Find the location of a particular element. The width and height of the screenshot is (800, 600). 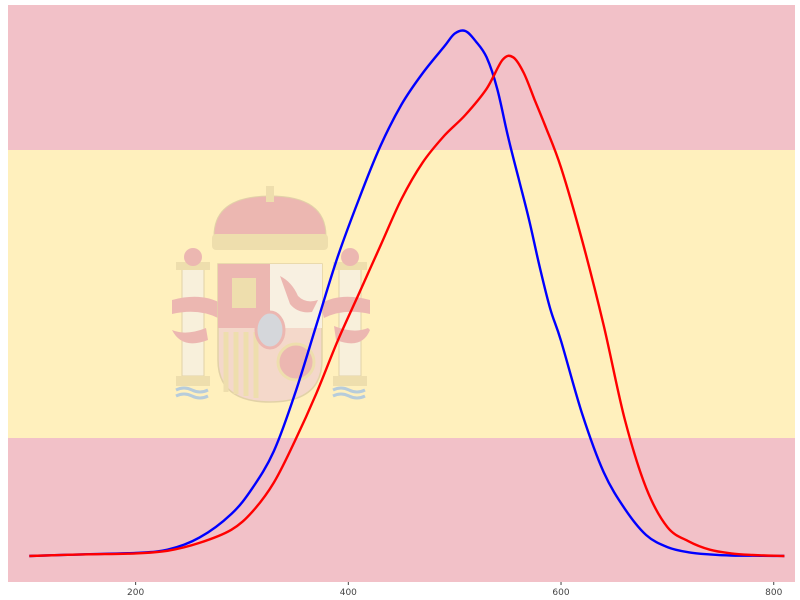

x-tick-label-200: 200 is located at coordinates (135, 593).